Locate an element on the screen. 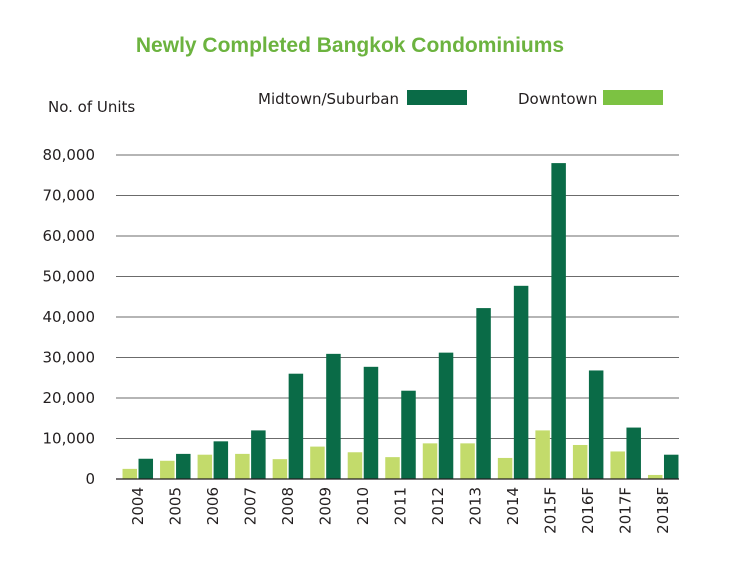 The width and height of the screenshot is (750, 562). bar-midtown-2012 is located at coordinates (446, 415).